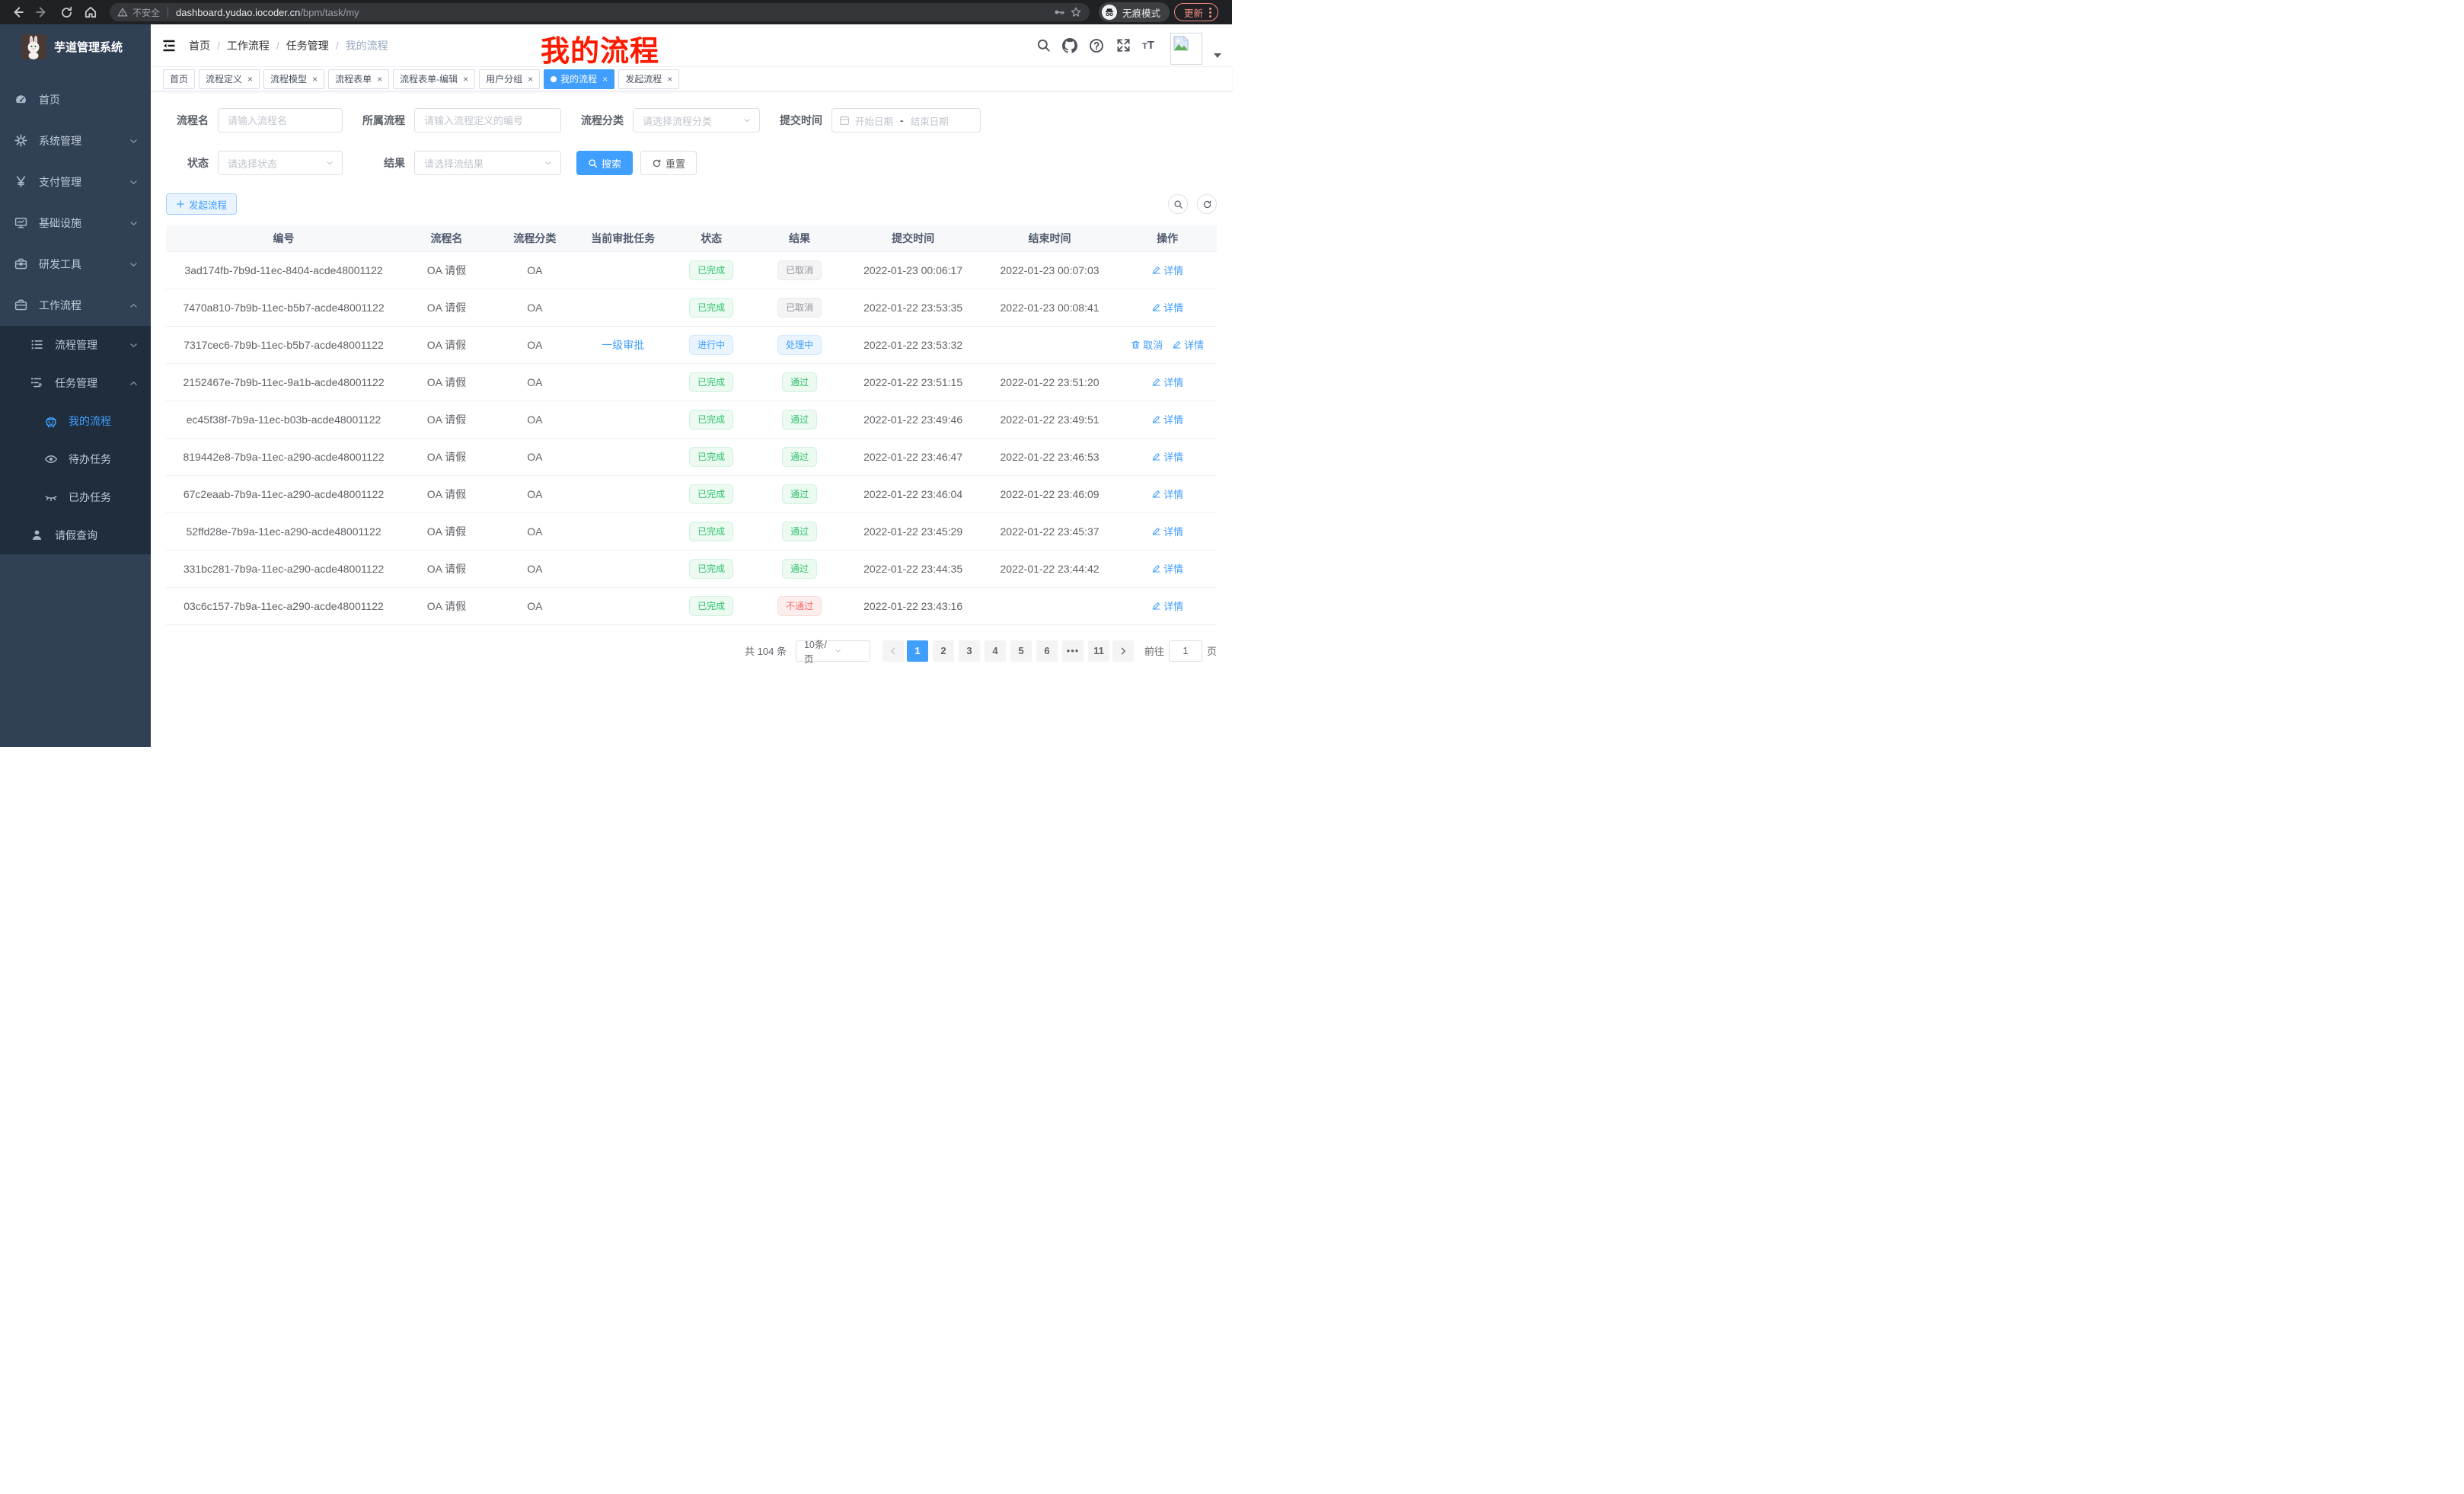  Describe the element at coordinates (1123, 45) in the screenshot. I see `fullscreen-icon` at that location.